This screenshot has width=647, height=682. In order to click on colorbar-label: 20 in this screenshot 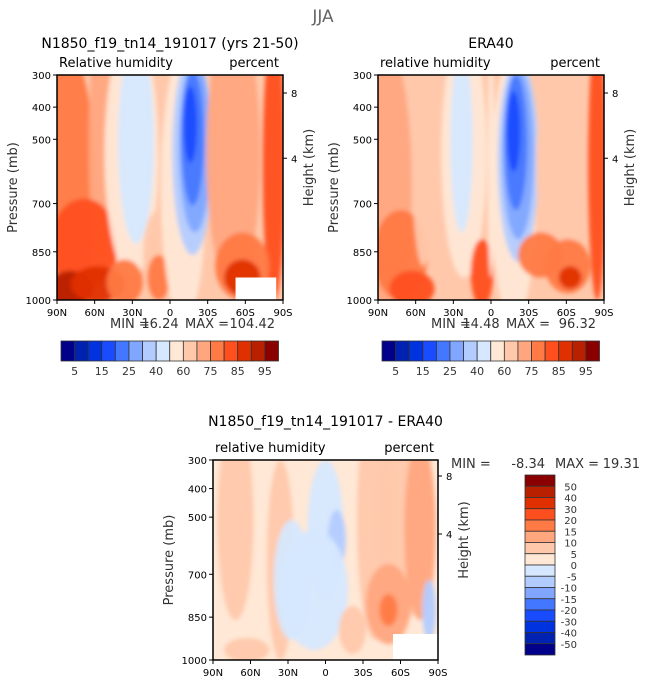, I will do `click(570, 521)`.